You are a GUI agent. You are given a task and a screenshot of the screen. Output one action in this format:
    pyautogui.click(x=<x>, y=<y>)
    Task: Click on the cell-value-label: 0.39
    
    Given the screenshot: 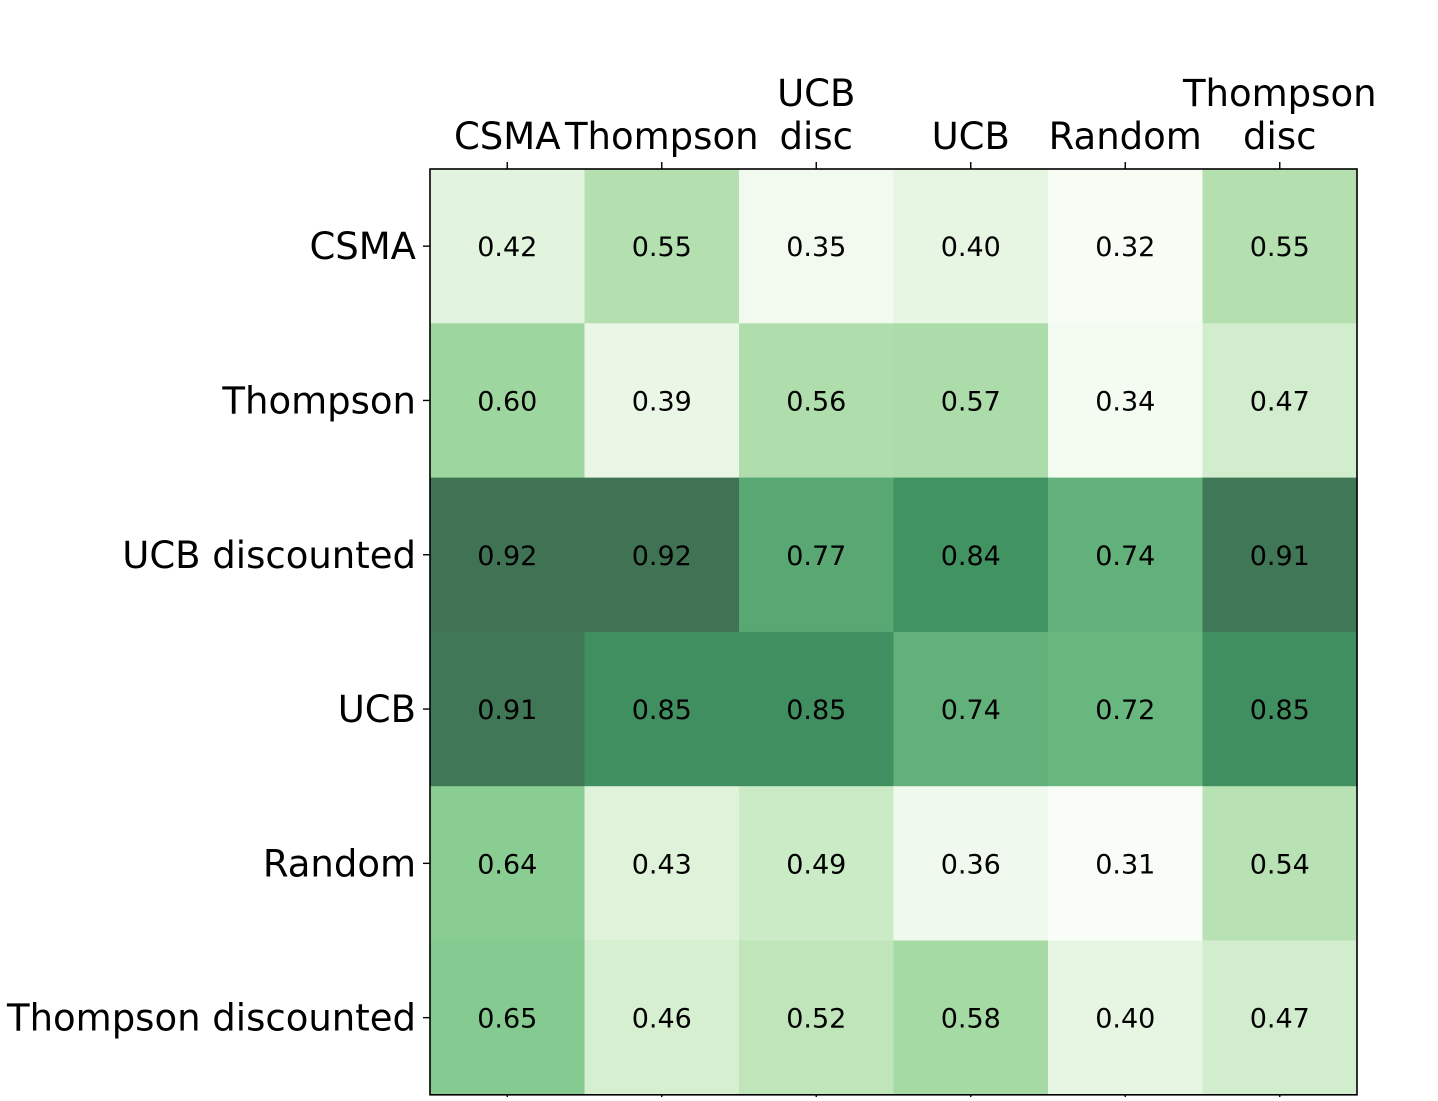 What is the action you would take?
    pyautogui.click(x=662, y=401)
    